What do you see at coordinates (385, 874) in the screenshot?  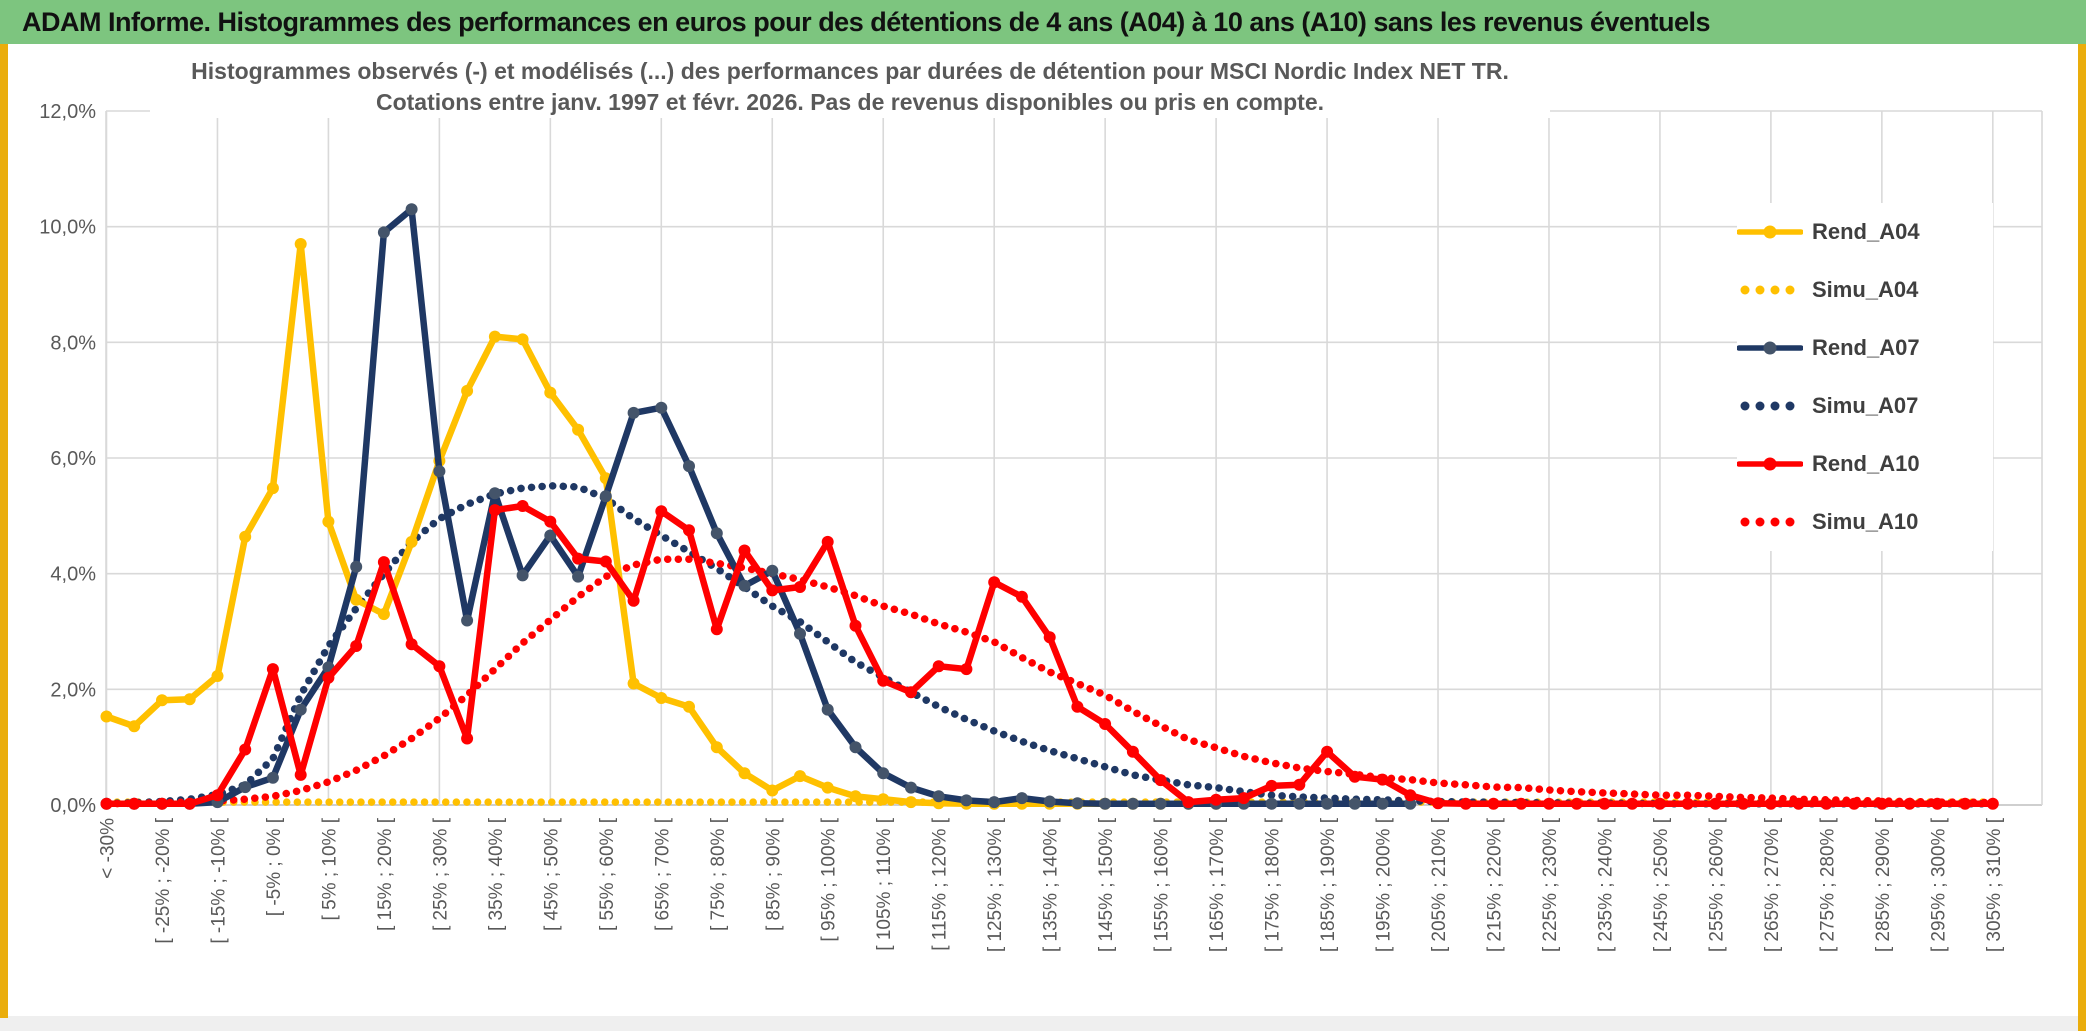 I see `x-axis-label: [ 15% ; 20% [` at bounding box center [385, 874].